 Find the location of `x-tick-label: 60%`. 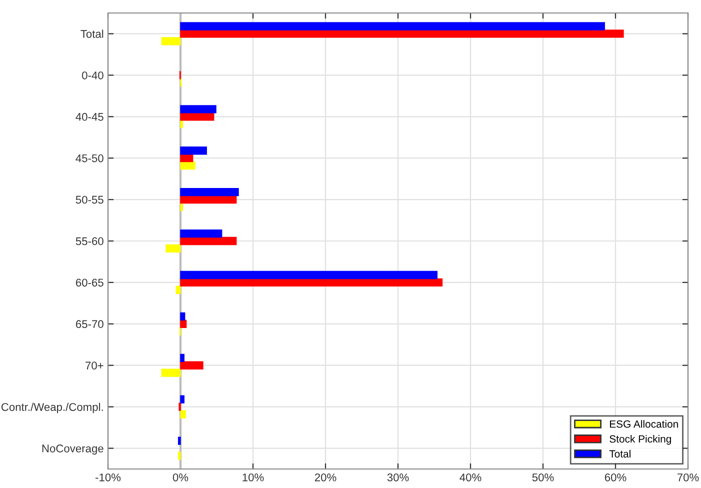

x-tick-label: 60% is located at coordinates (615, 477).